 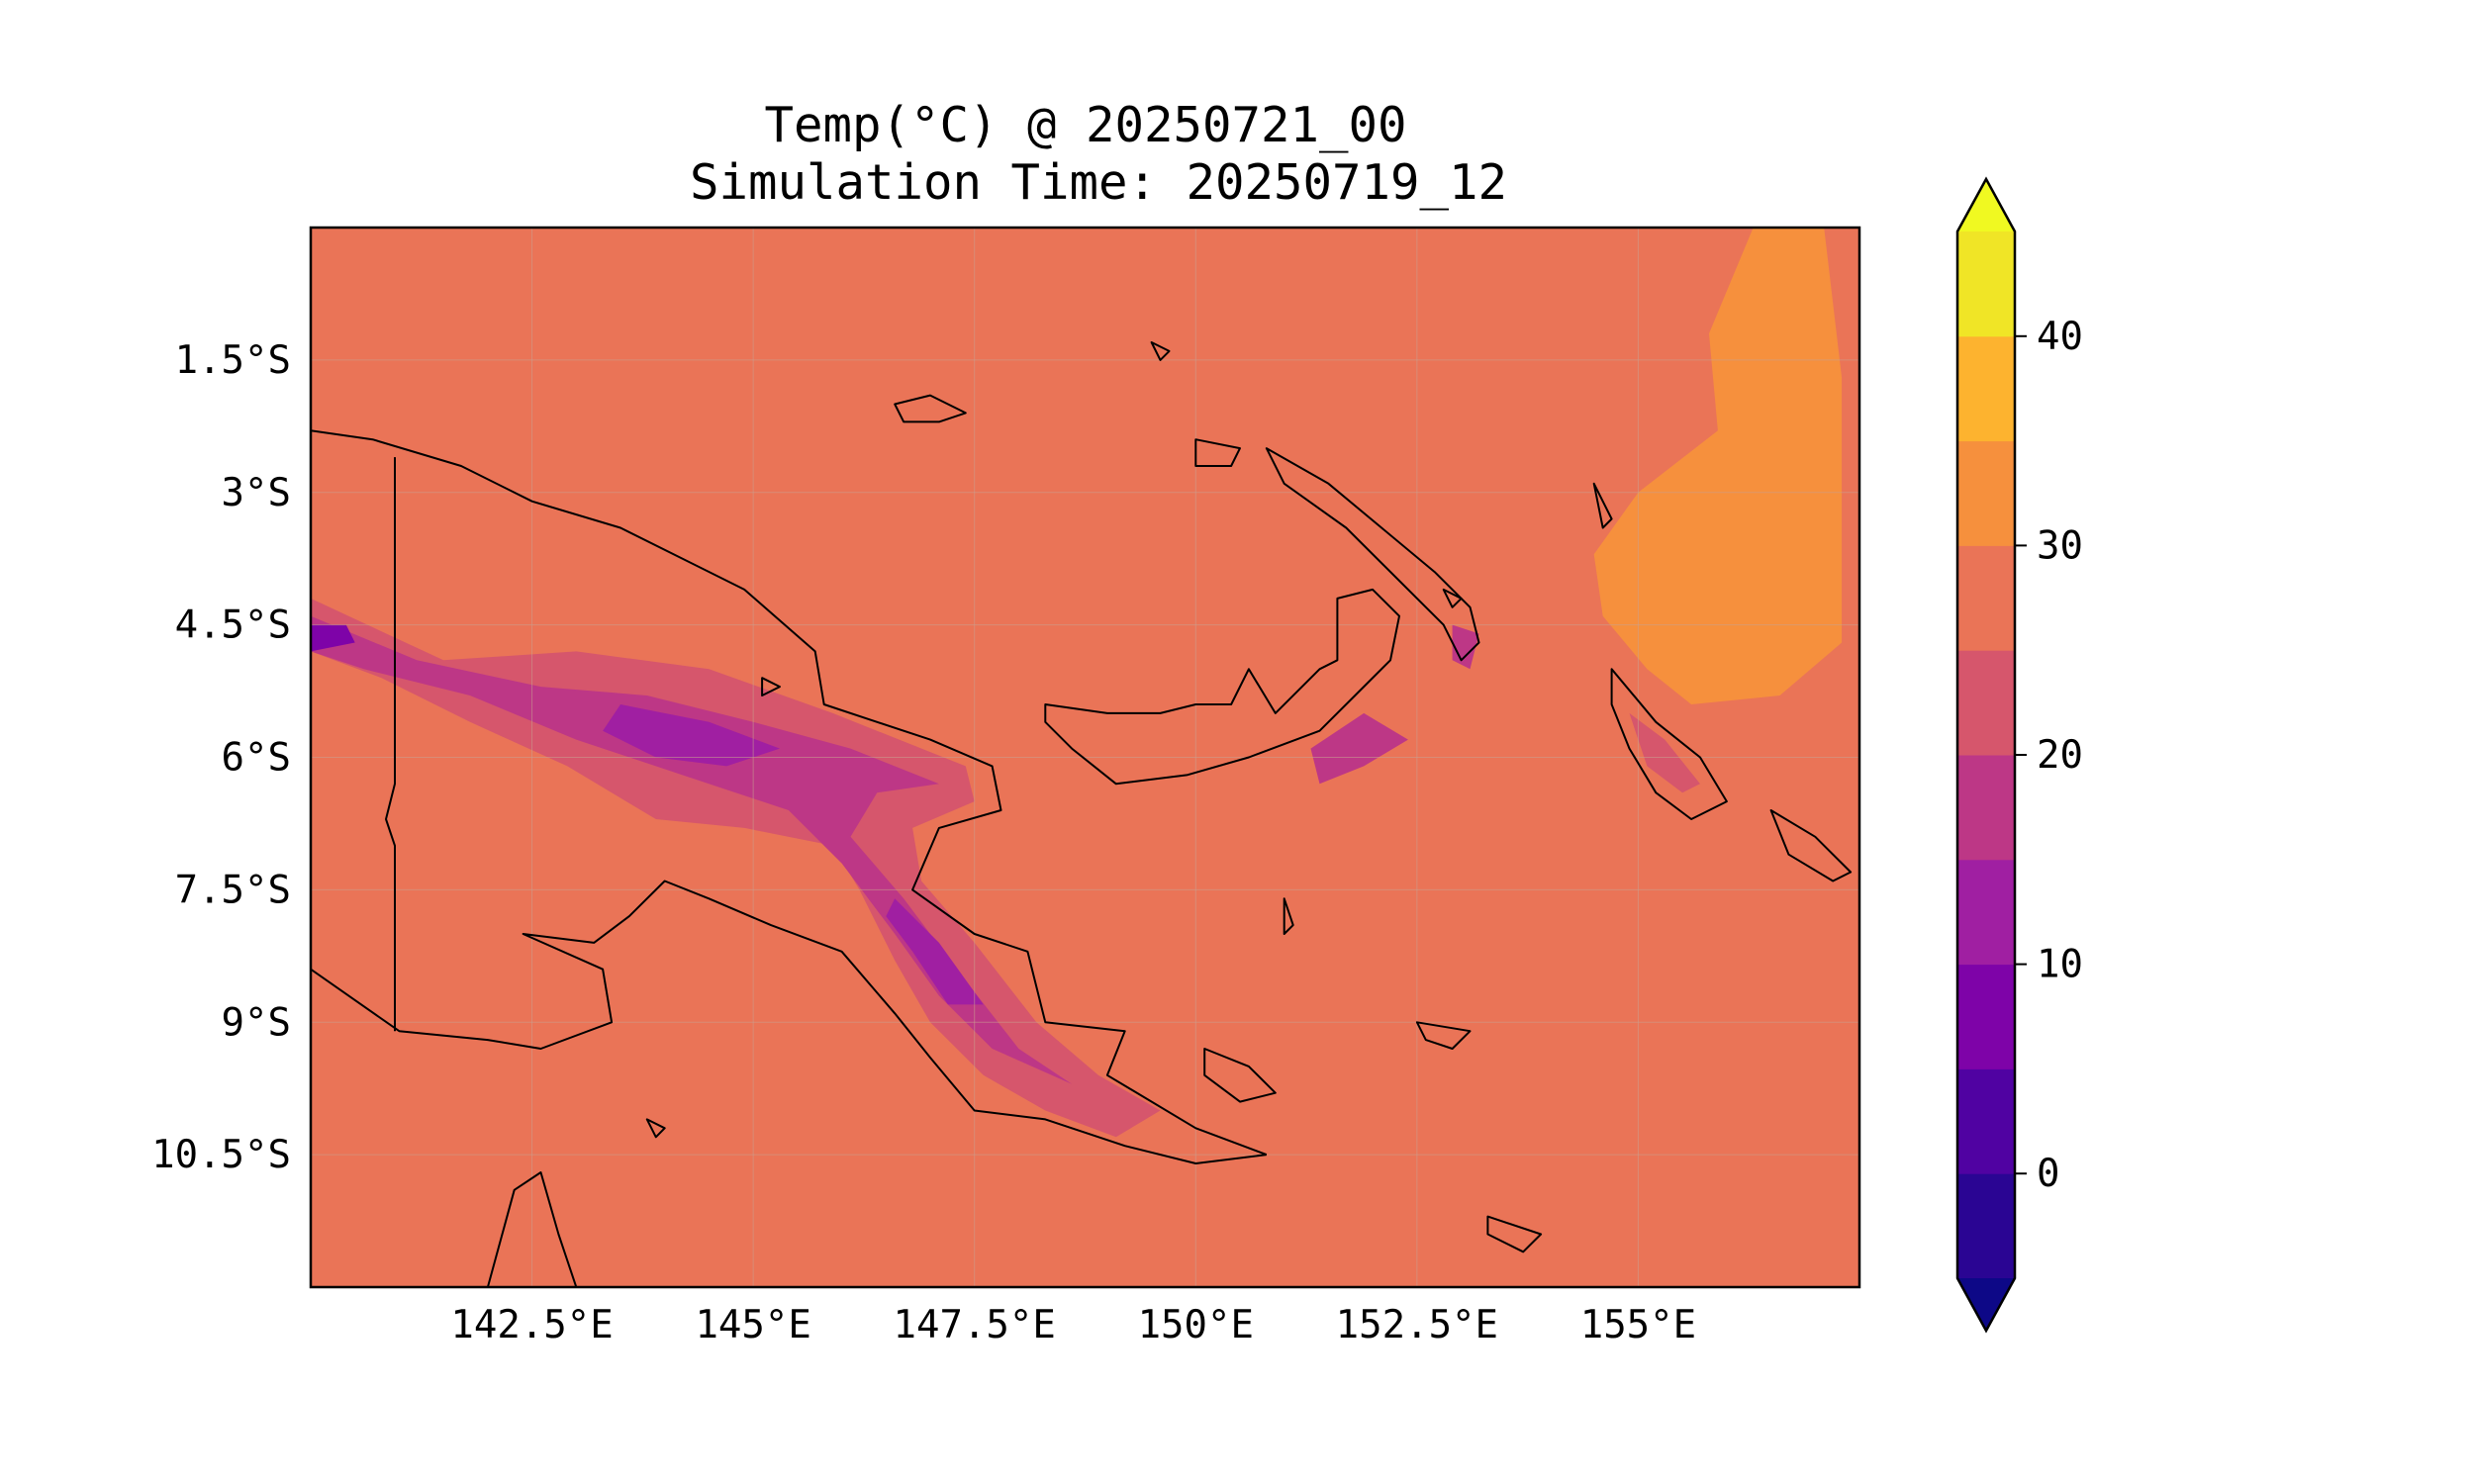 What do you see at coordinates (975, 1325) in the screenshot?
I see `lon-tick-label: 147.5°E` at bounding box center [975, 1325].